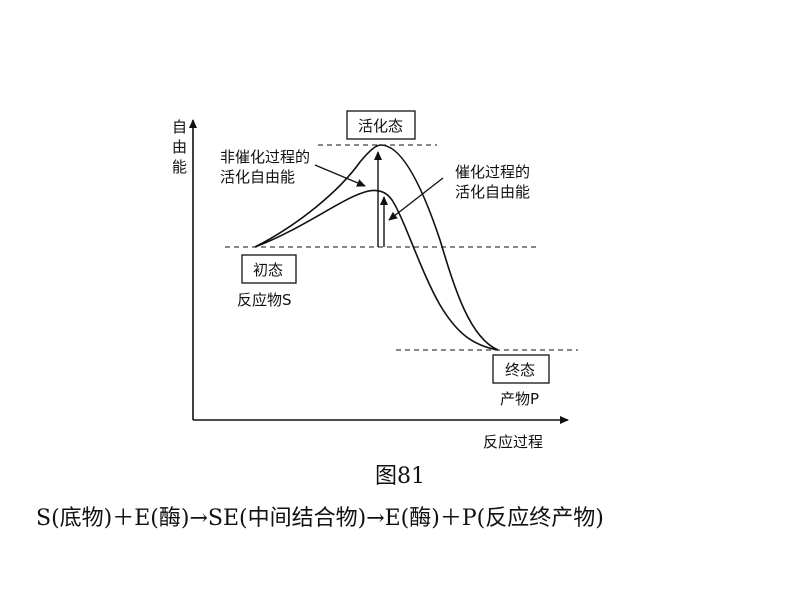 This screenshot has height=600, width=800. I want to click on initial-state-label: 初态, so click(268, 270).